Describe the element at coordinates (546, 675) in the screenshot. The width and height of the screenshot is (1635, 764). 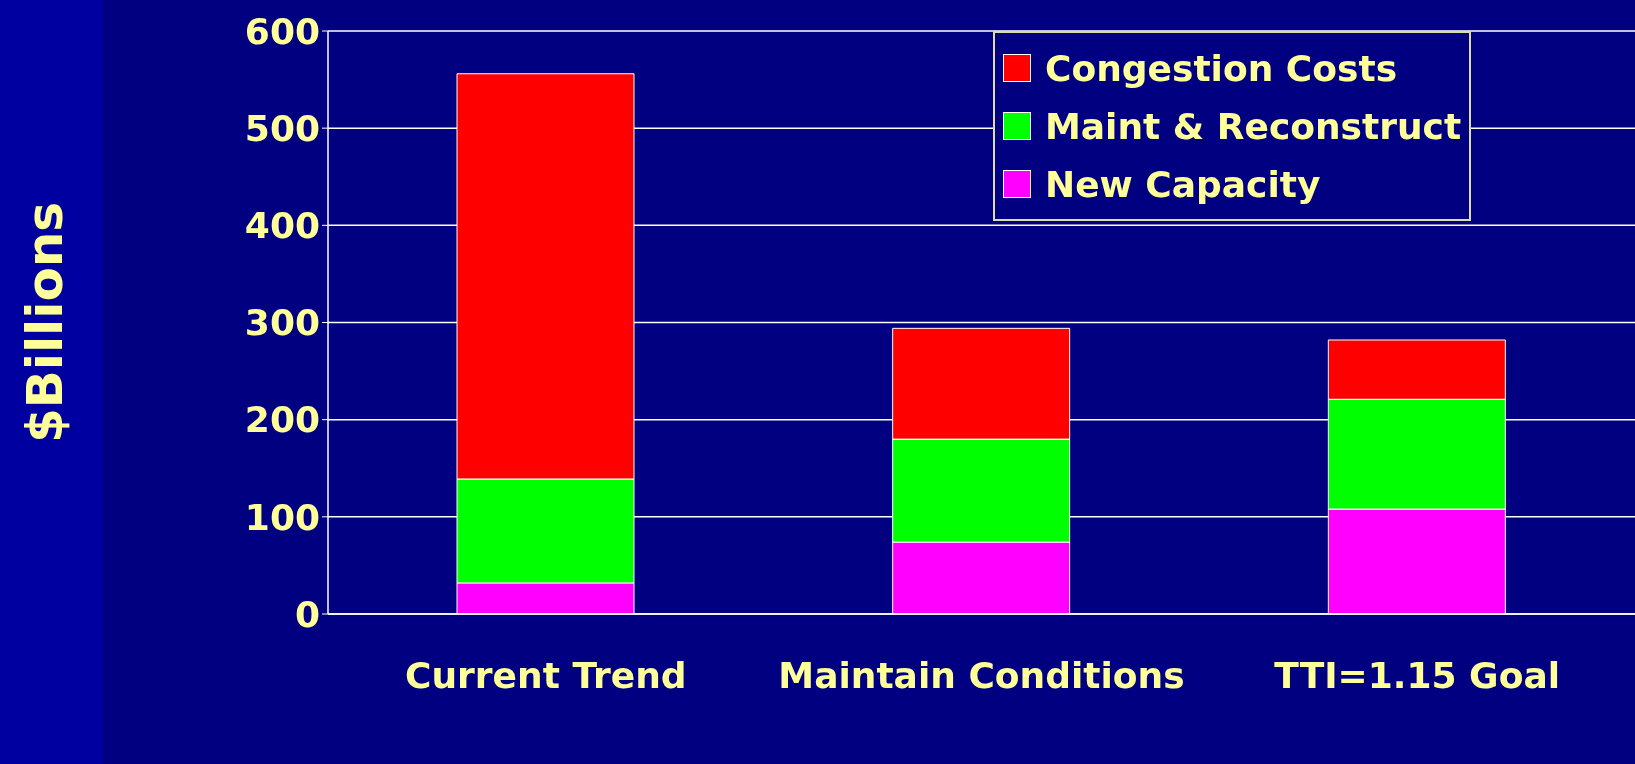
I see `x-tick-label: Current Trend` at that location.